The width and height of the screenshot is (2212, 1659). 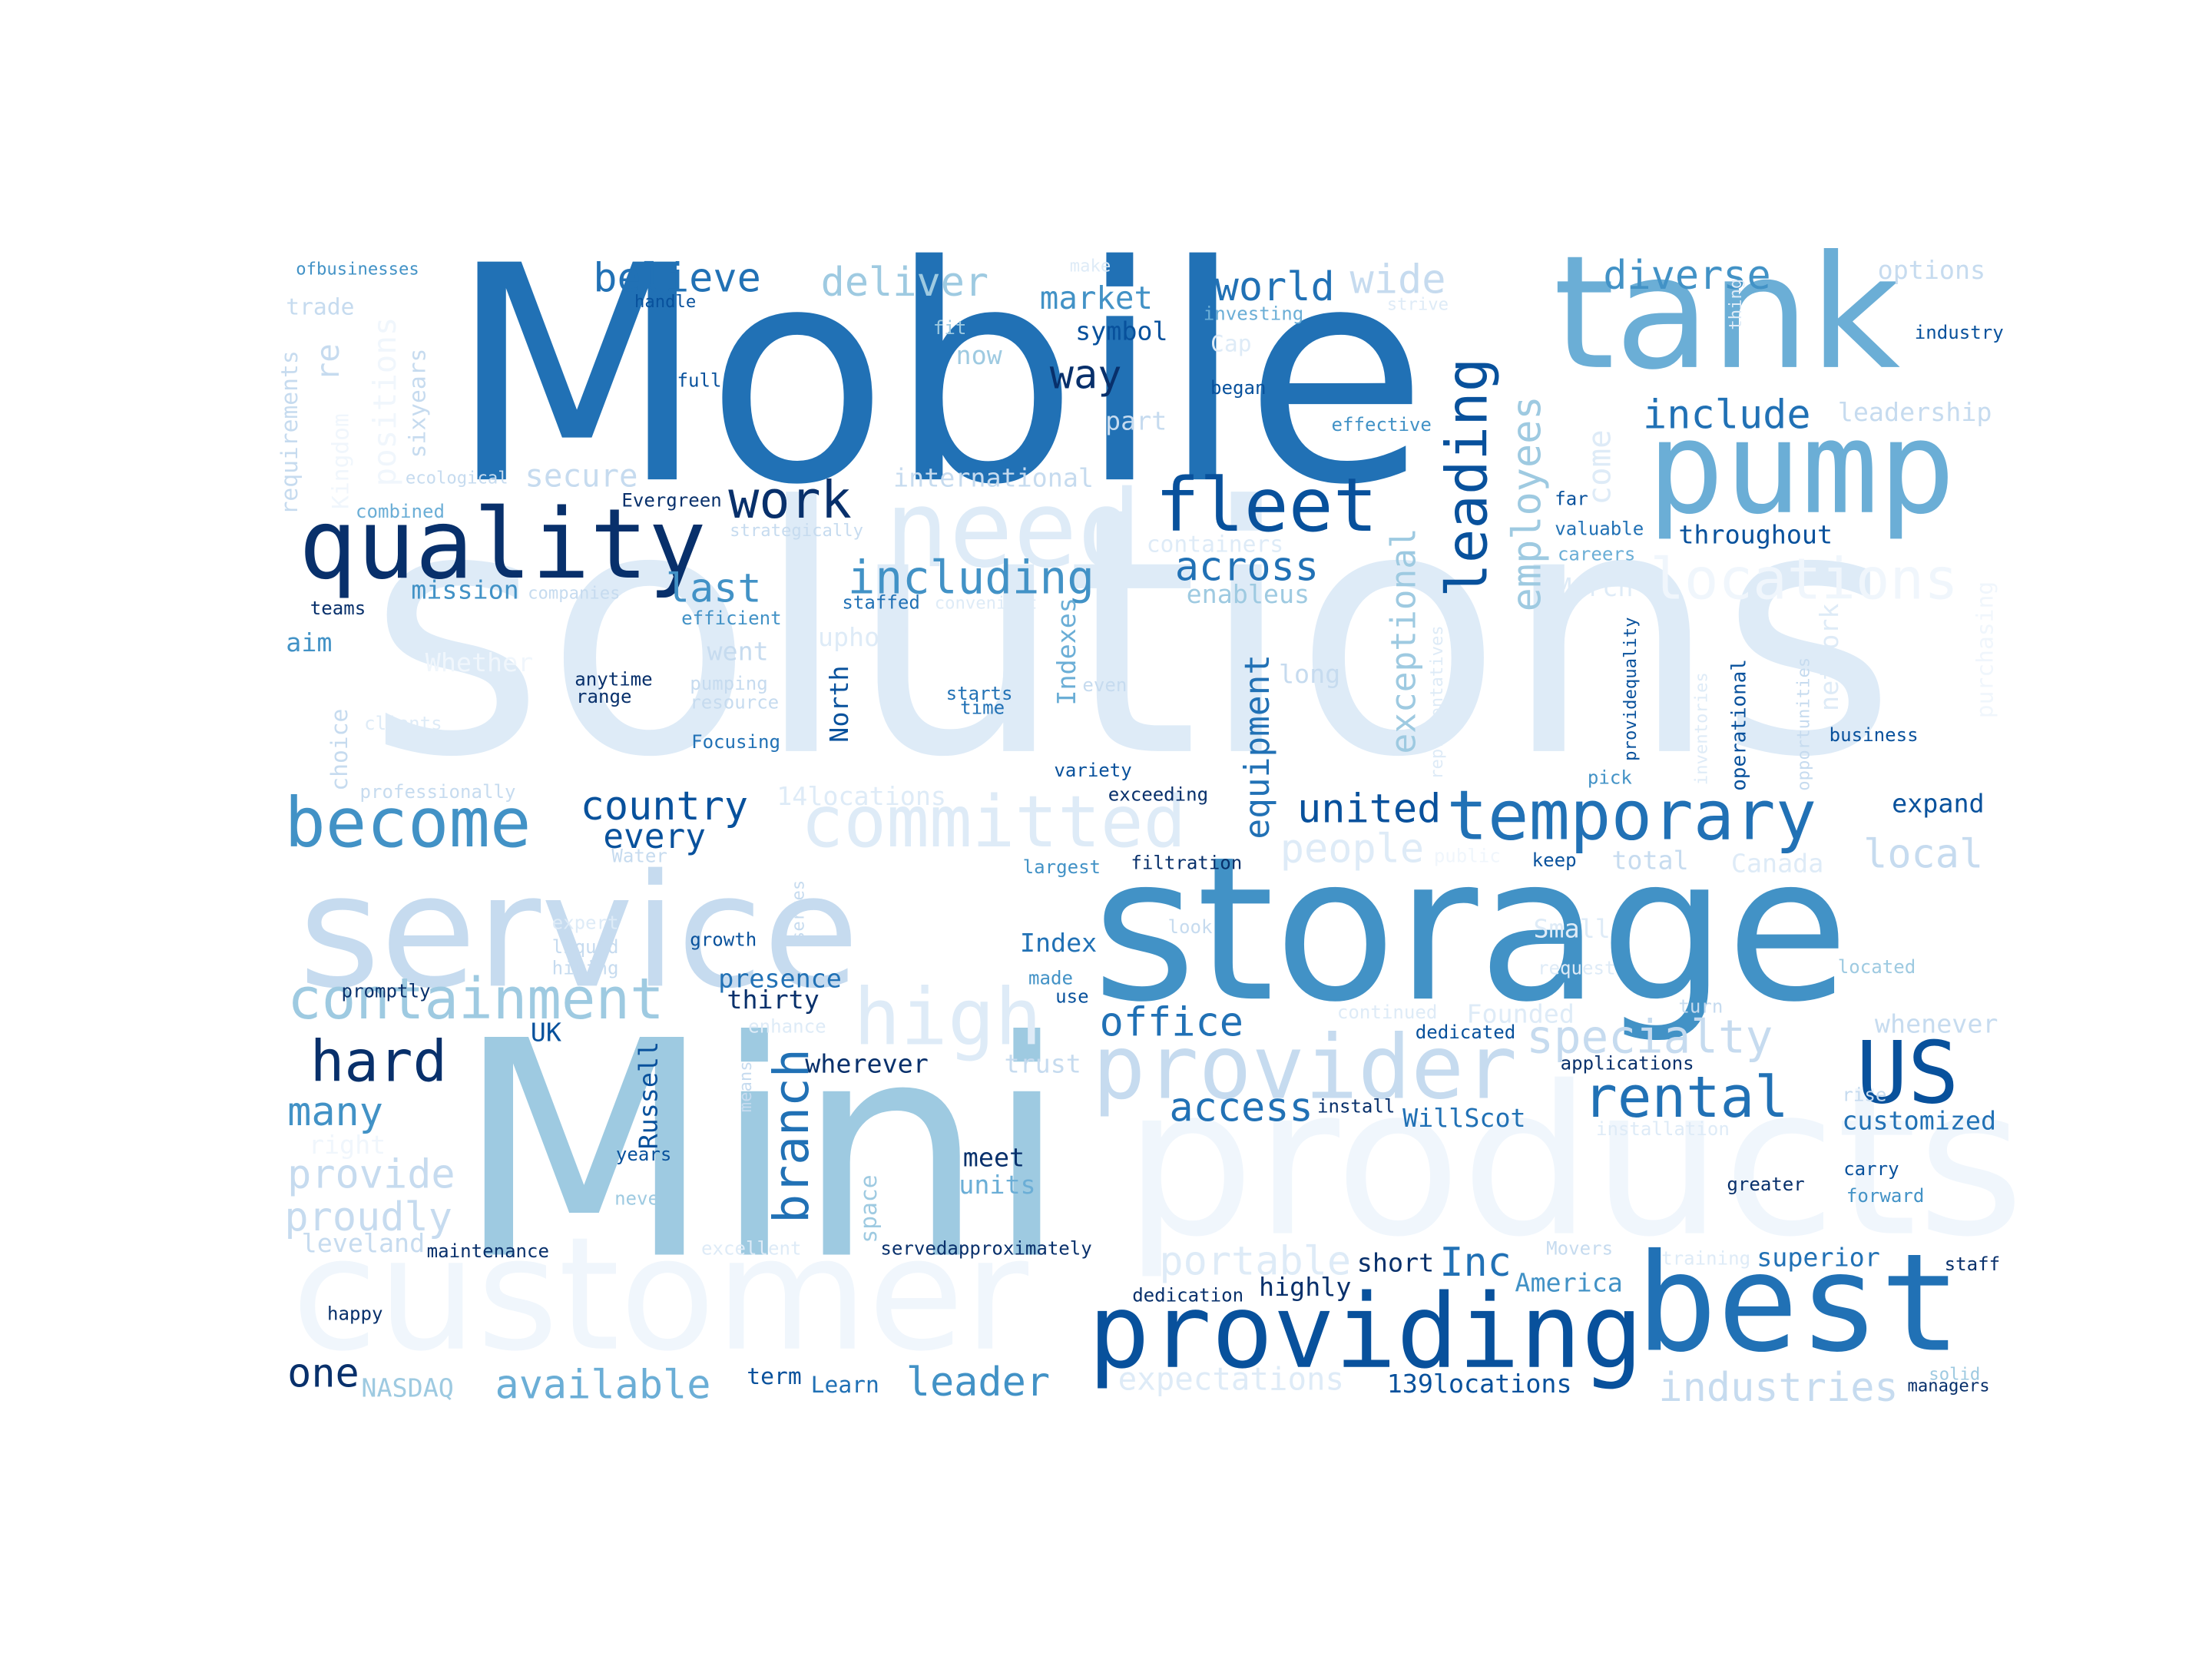 I want to click on word-containment: containment, so click(x=476, y=1000).